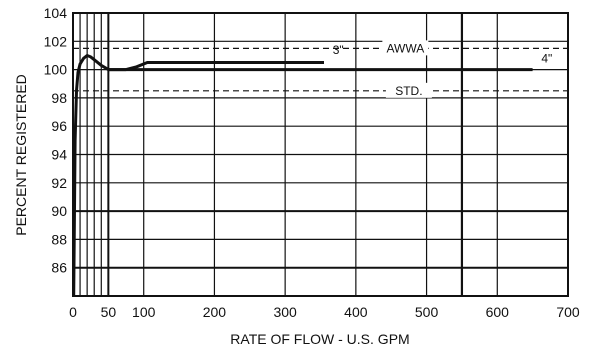 This screenshot has height=349, width=594. I want to click on y-tick-label: 96, so click(59, 126).